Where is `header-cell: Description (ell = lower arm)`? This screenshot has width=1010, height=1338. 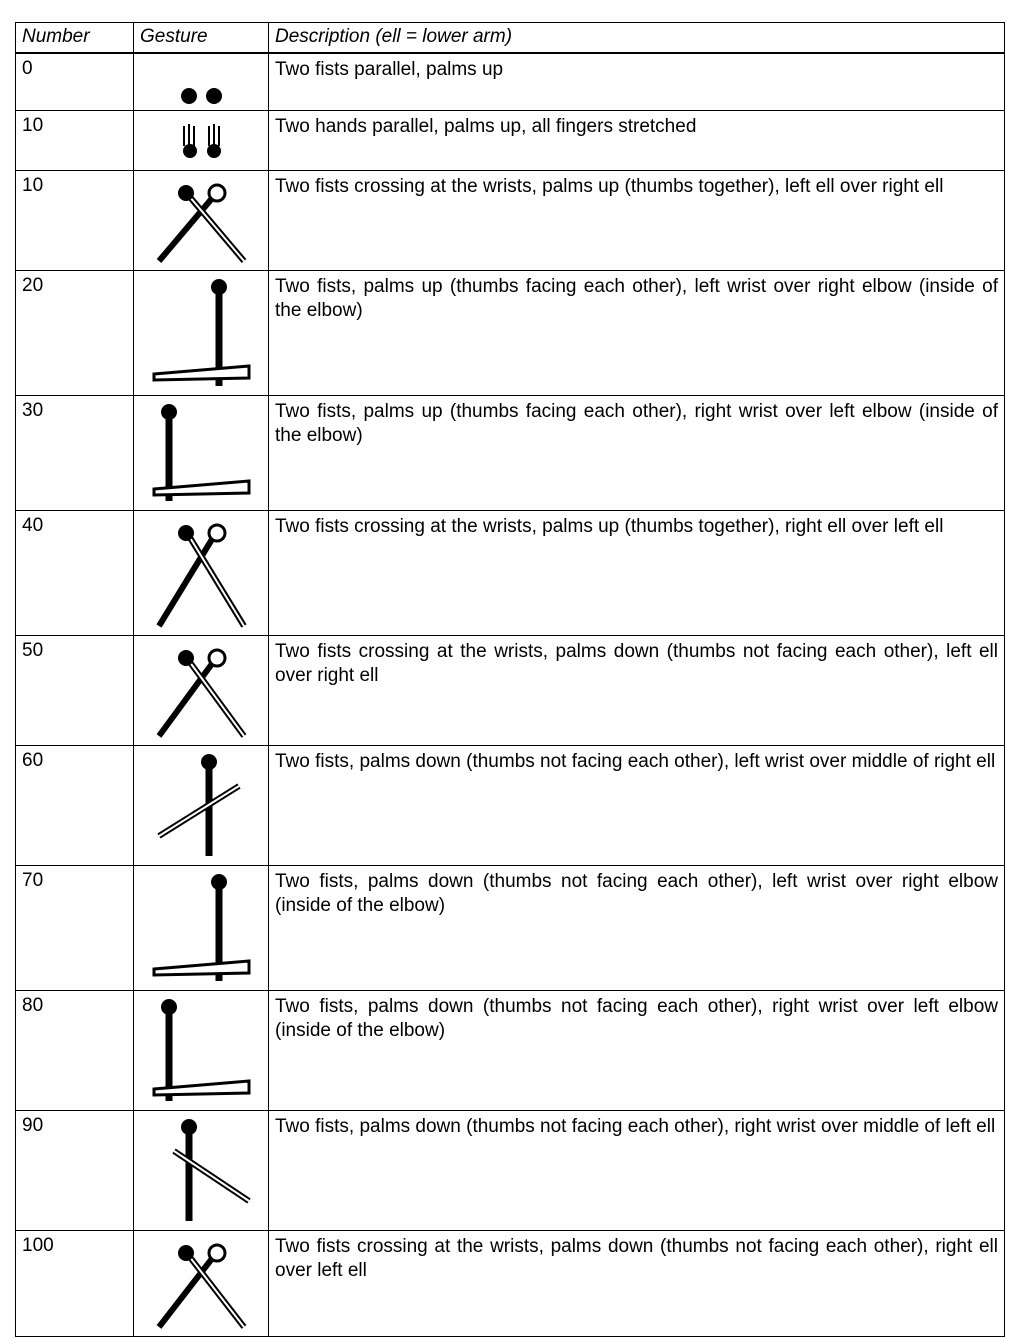
header-cell: Description (ell = lower arm) is located at coordinates (636, 38).